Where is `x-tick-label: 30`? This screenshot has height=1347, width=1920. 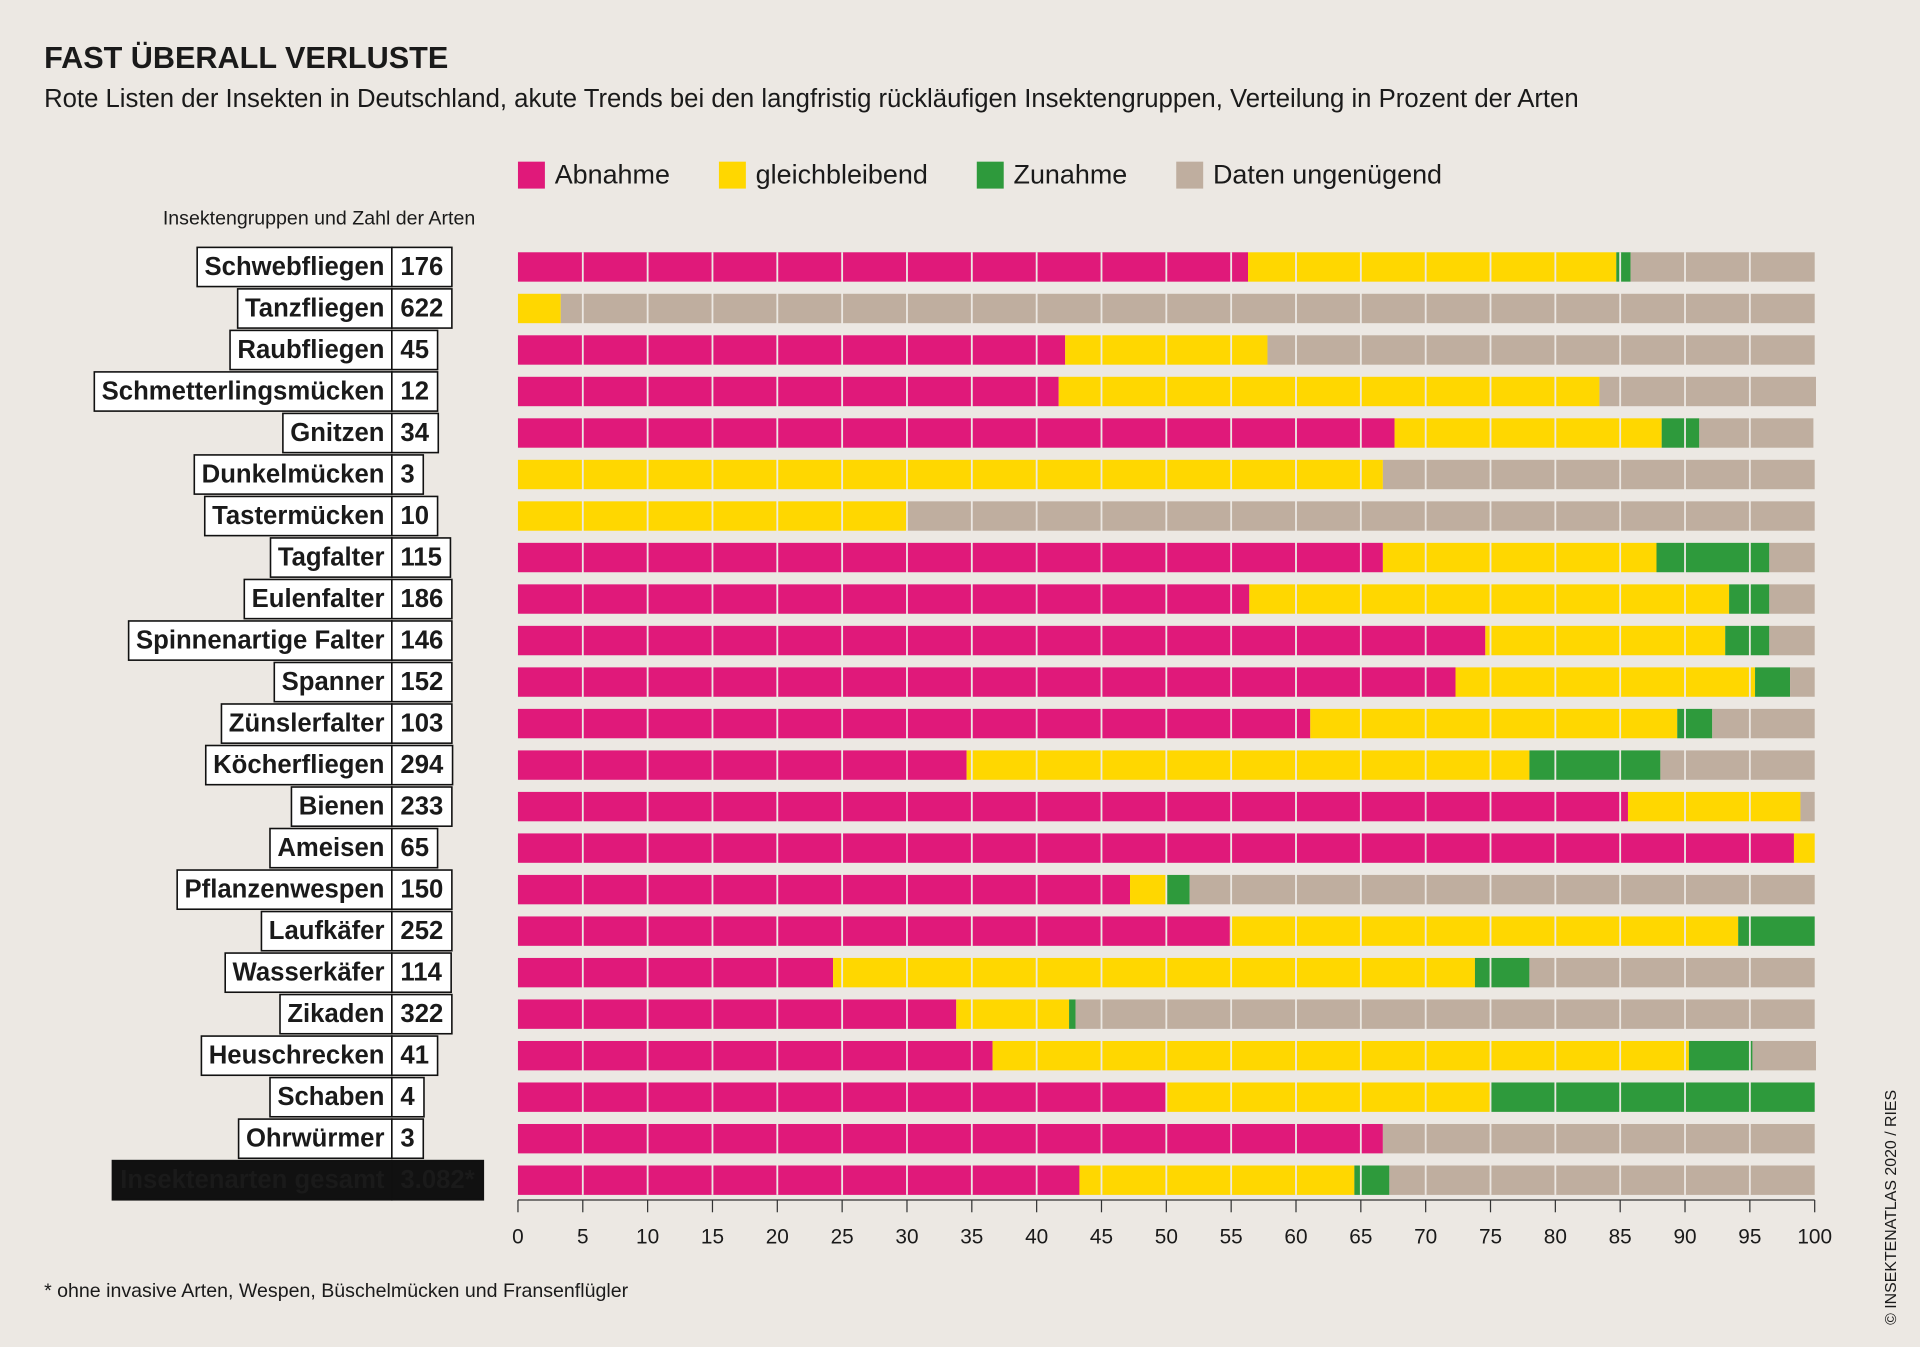
x-tick-label: 30 is located at coordinates (906, 1236).